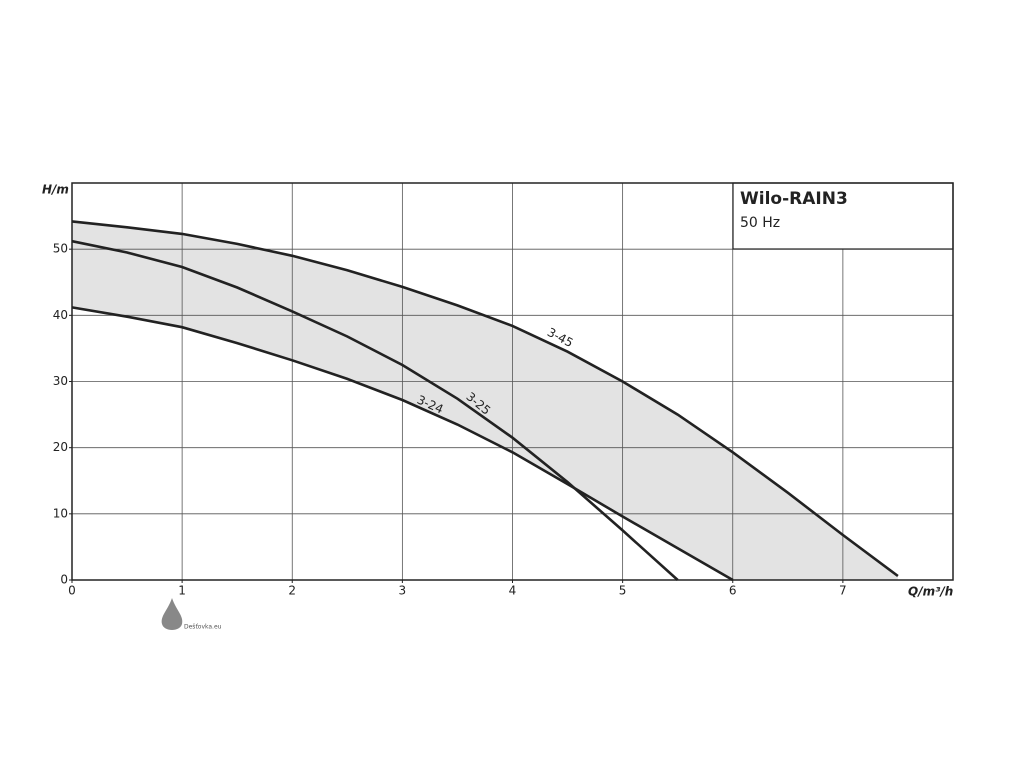 The image size is (1024, 768). I want to click on x-tick-label: 2, so click(292, 591).